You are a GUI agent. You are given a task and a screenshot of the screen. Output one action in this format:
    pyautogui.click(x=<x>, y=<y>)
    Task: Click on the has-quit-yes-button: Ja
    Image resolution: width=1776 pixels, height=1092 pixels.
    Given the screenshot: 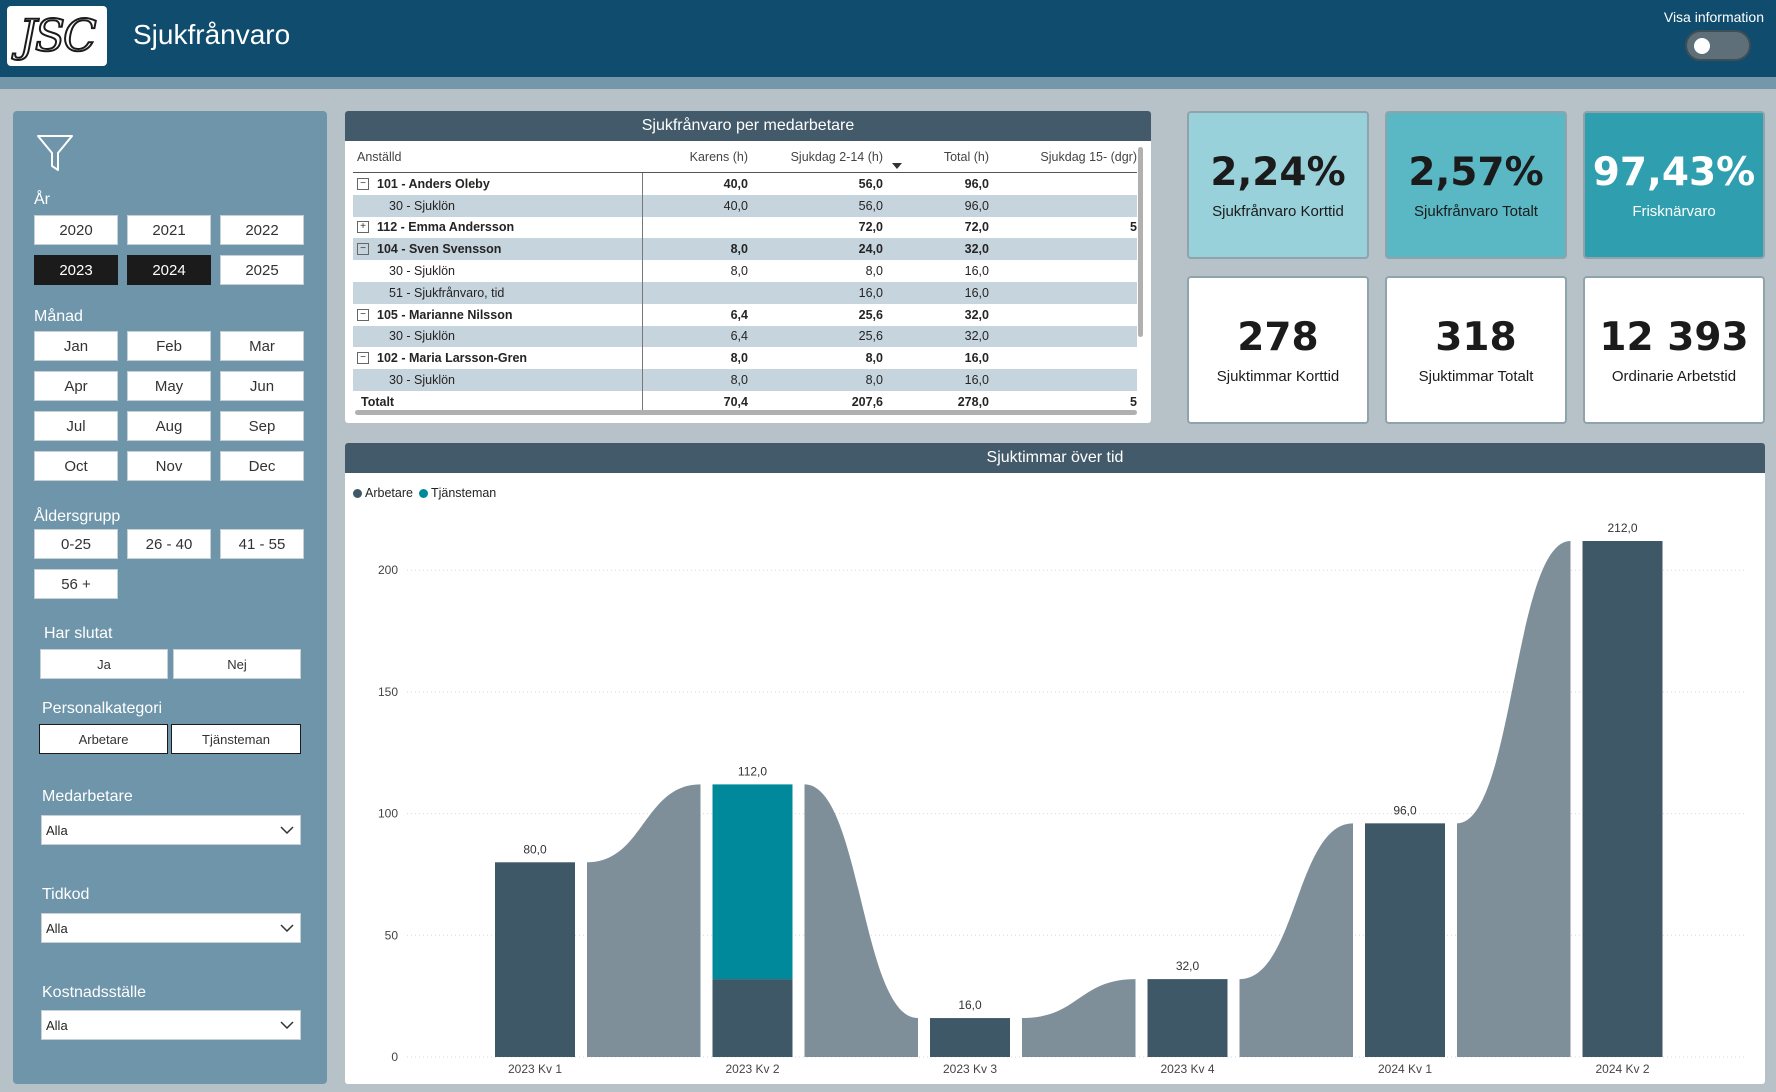 What is the action you would take?
    pyautogui.click(x=104, y=664)
    